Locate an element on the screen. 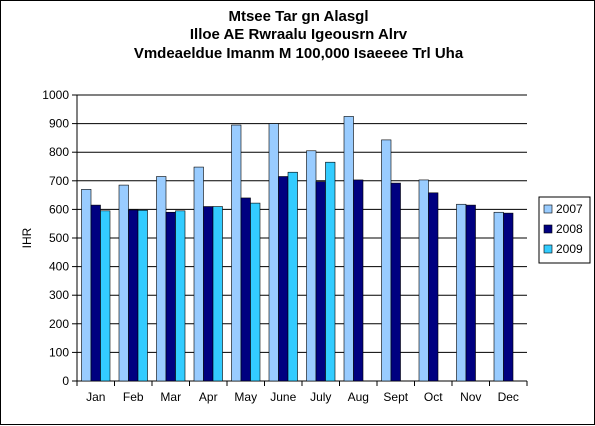  y-tick-label: 500 is located at coordinates (59, 238).